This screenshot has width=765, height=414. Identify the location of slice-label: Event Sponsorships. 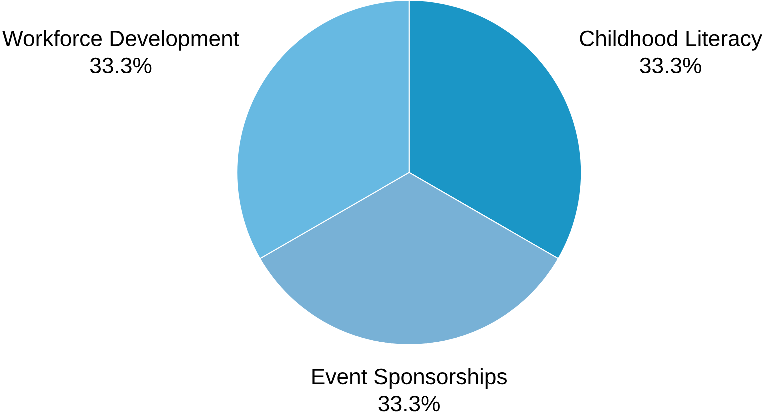
(409, 378).